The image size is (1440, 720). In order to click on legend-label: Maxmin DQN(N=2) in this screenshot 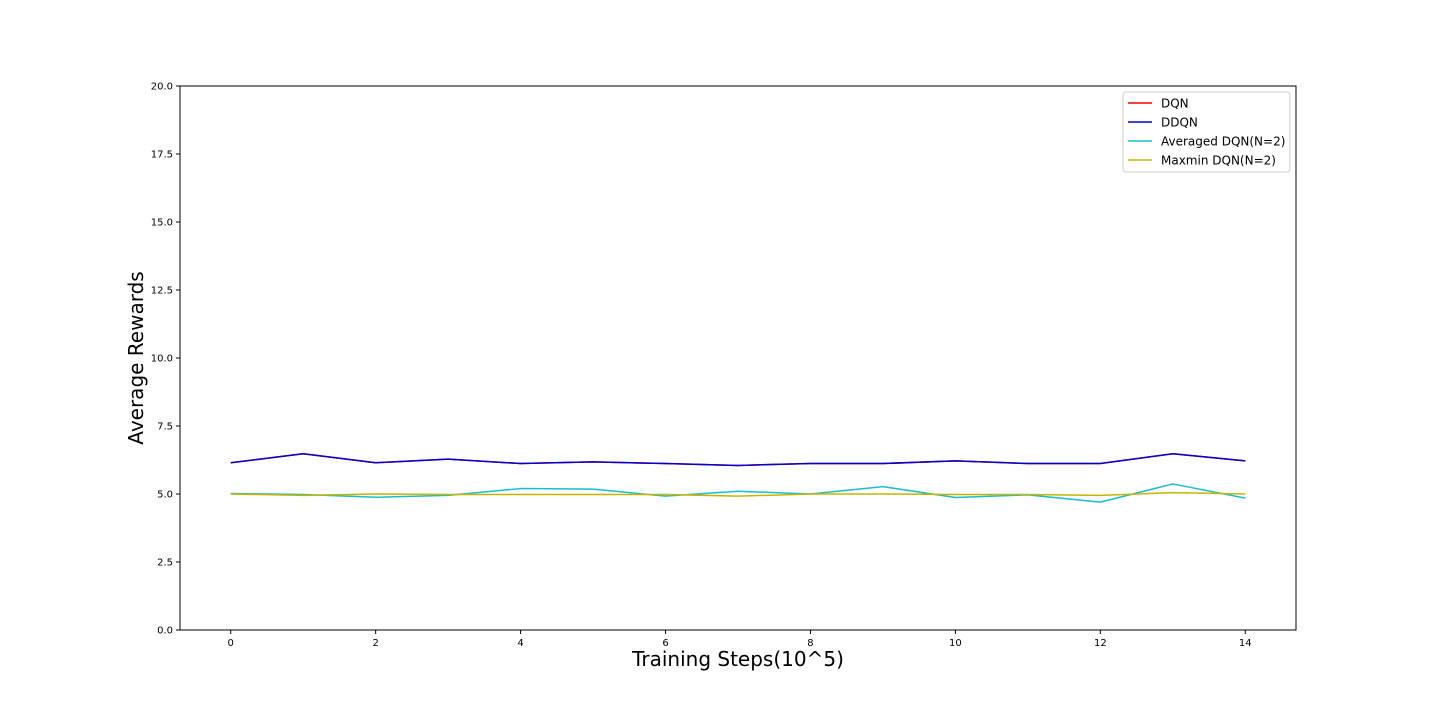, I will do `click(1218, 161)`.